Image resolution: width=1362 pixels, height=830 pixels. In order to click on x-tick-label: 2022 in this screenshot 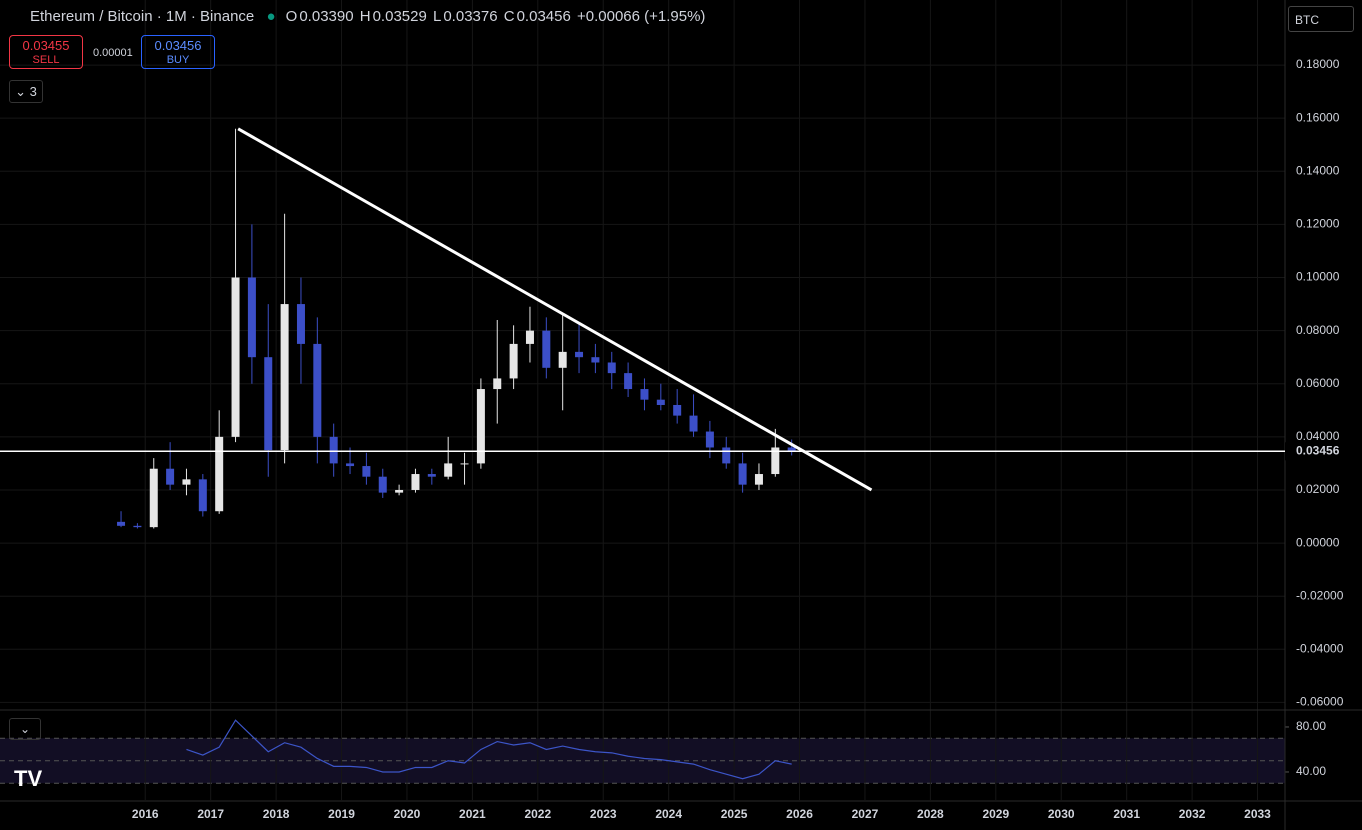, I will do `click(537, 814)`.